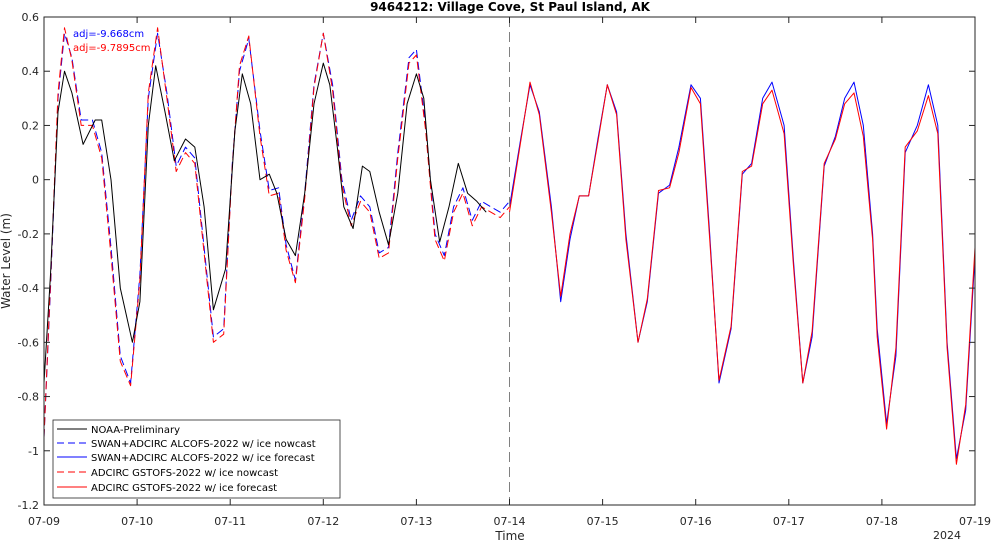  What do you see at coordinates (603, 521) in the screenshot?
I see `x-tick-label: 07-15` at bounding box center [603, 521].